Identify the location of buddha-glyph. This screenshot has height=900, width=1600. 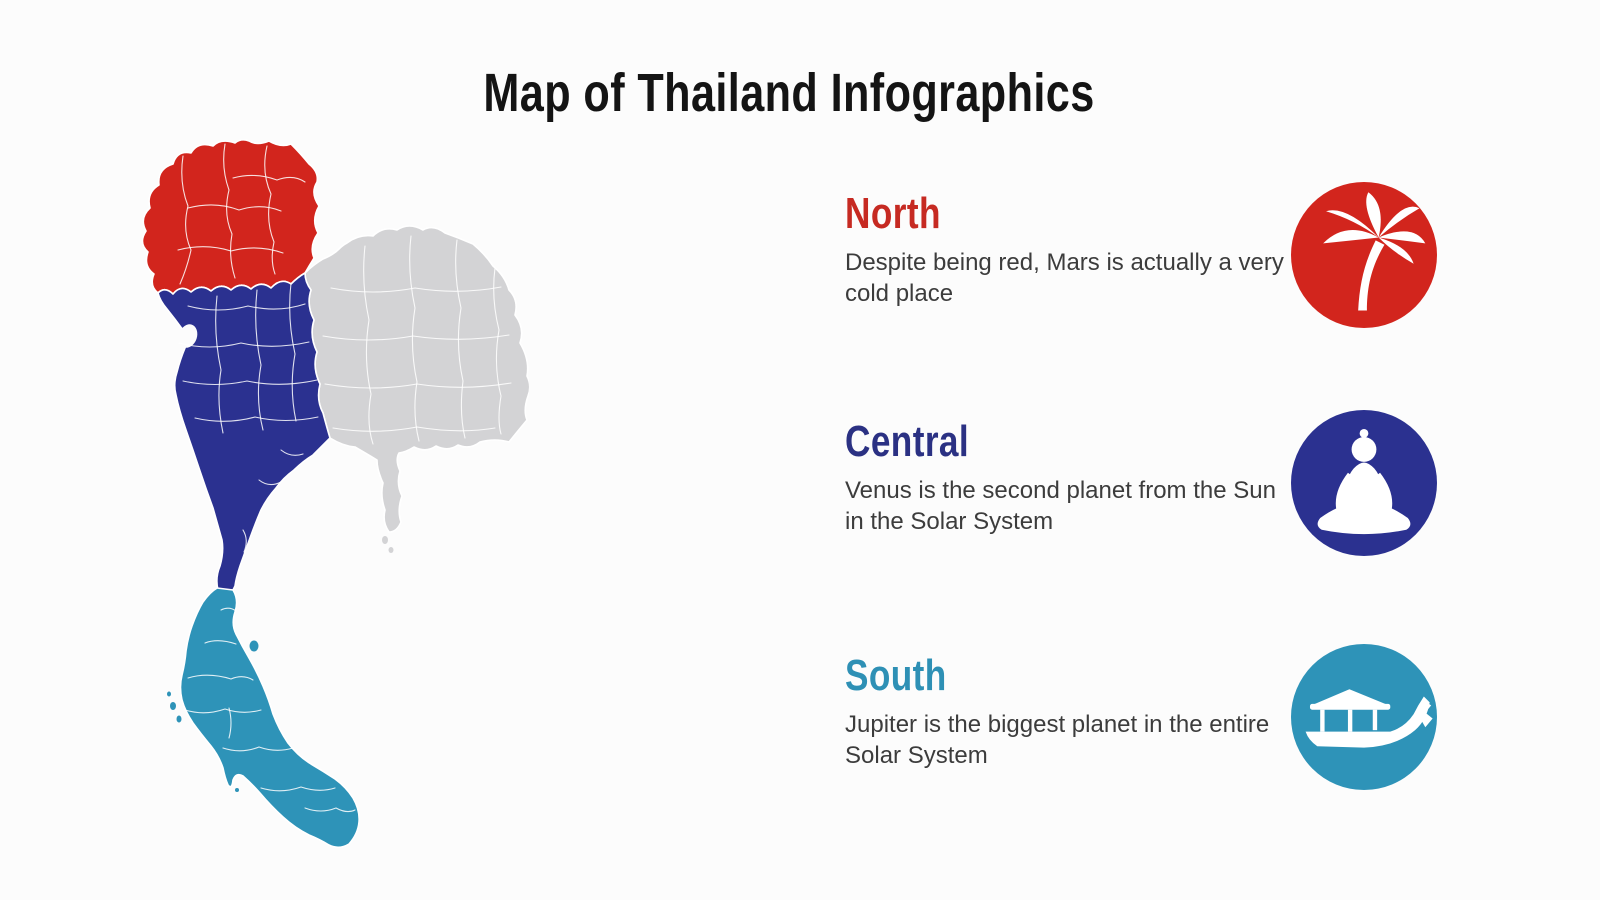
(1364, 481).